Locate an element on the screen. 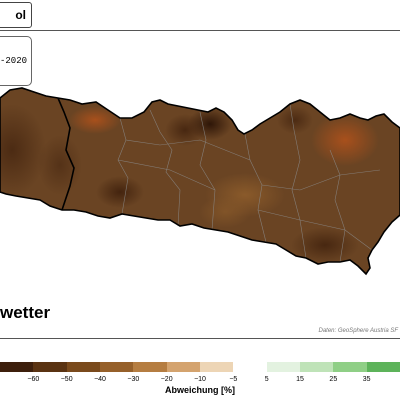  map-frame-bottom is located at coordinates (200, 338).